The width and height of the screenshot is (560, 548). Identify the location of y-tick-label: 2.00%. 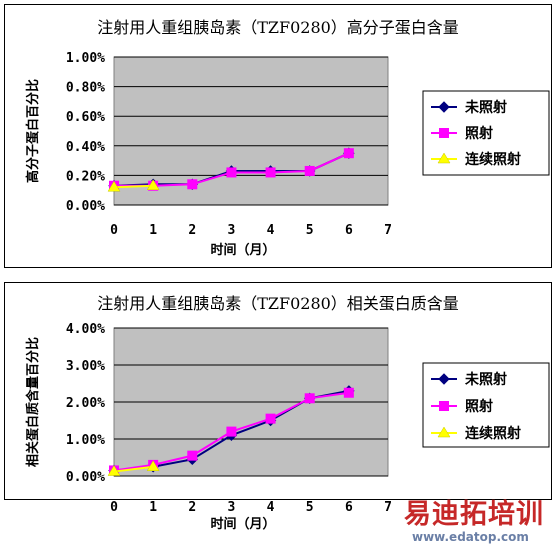
(85, 403).